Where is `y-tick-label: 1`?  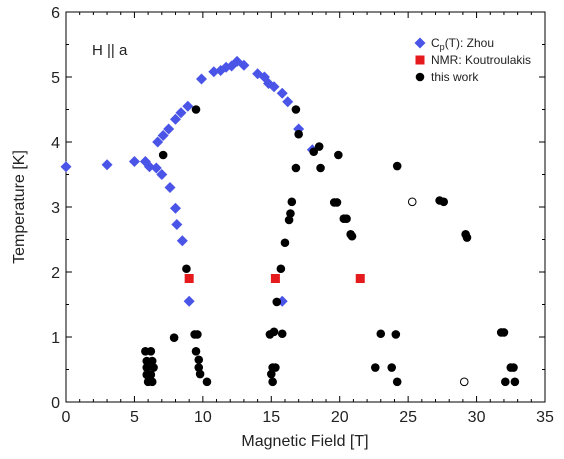 y-tick-label: 1 is located at coordinates (55, 338).